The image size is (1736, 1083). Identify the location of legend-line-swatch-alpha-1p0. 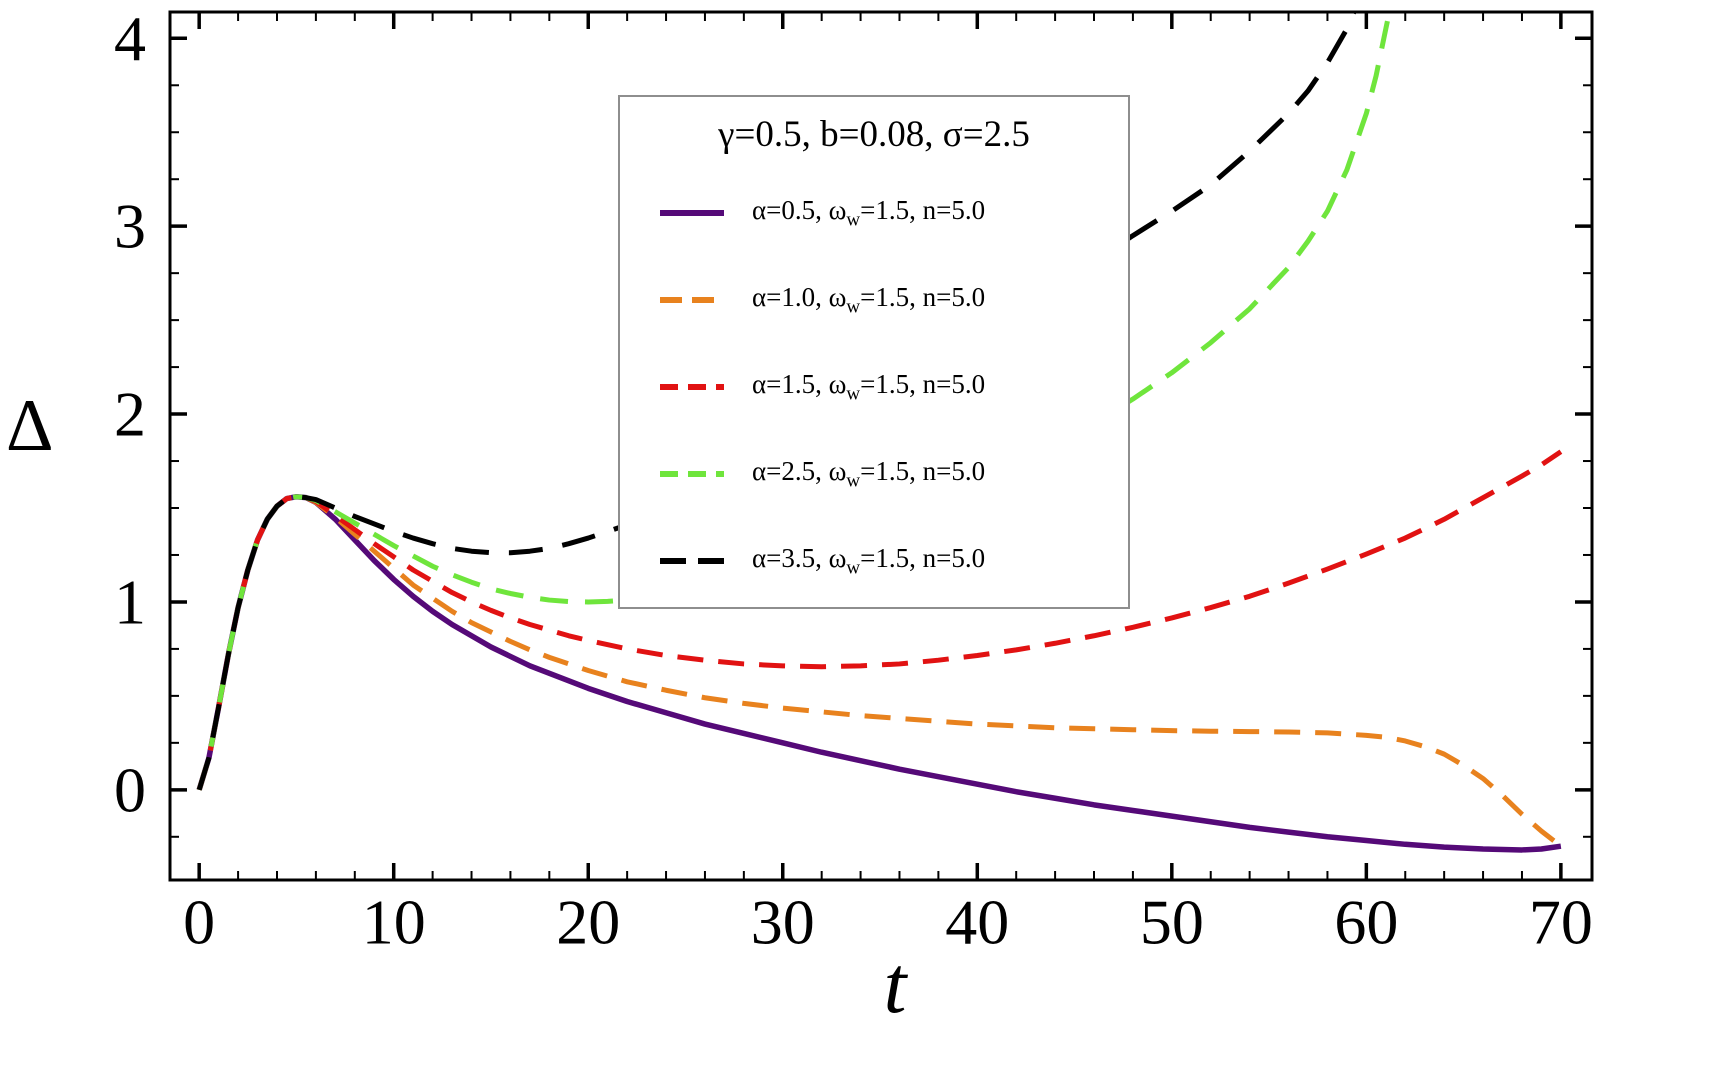
(692, 300).